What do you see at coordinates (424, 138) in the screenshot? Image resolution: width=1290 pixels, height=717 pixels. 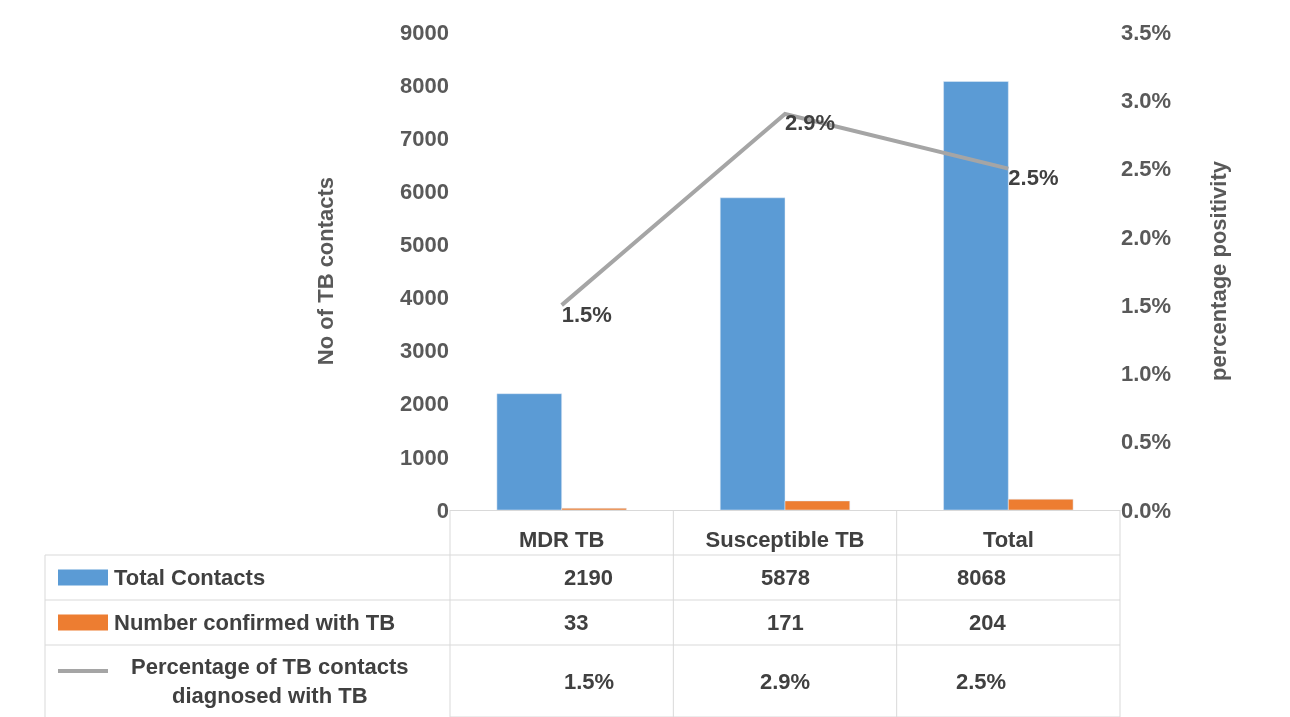 I see `y-tick-label: 7000` at bounding box center [424, 138].